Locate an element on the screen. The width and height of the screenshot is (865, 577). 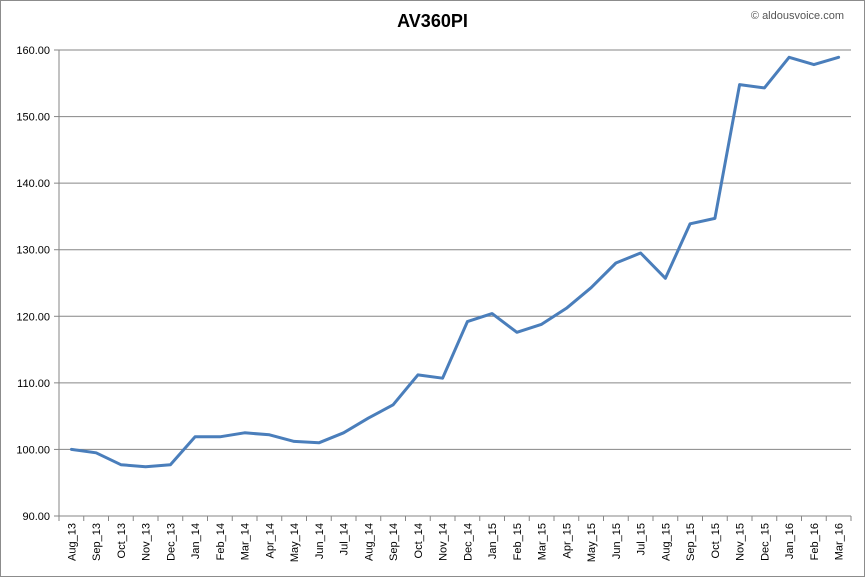
x-tick-label: Oct_14 is located at coordinates (419, 540).